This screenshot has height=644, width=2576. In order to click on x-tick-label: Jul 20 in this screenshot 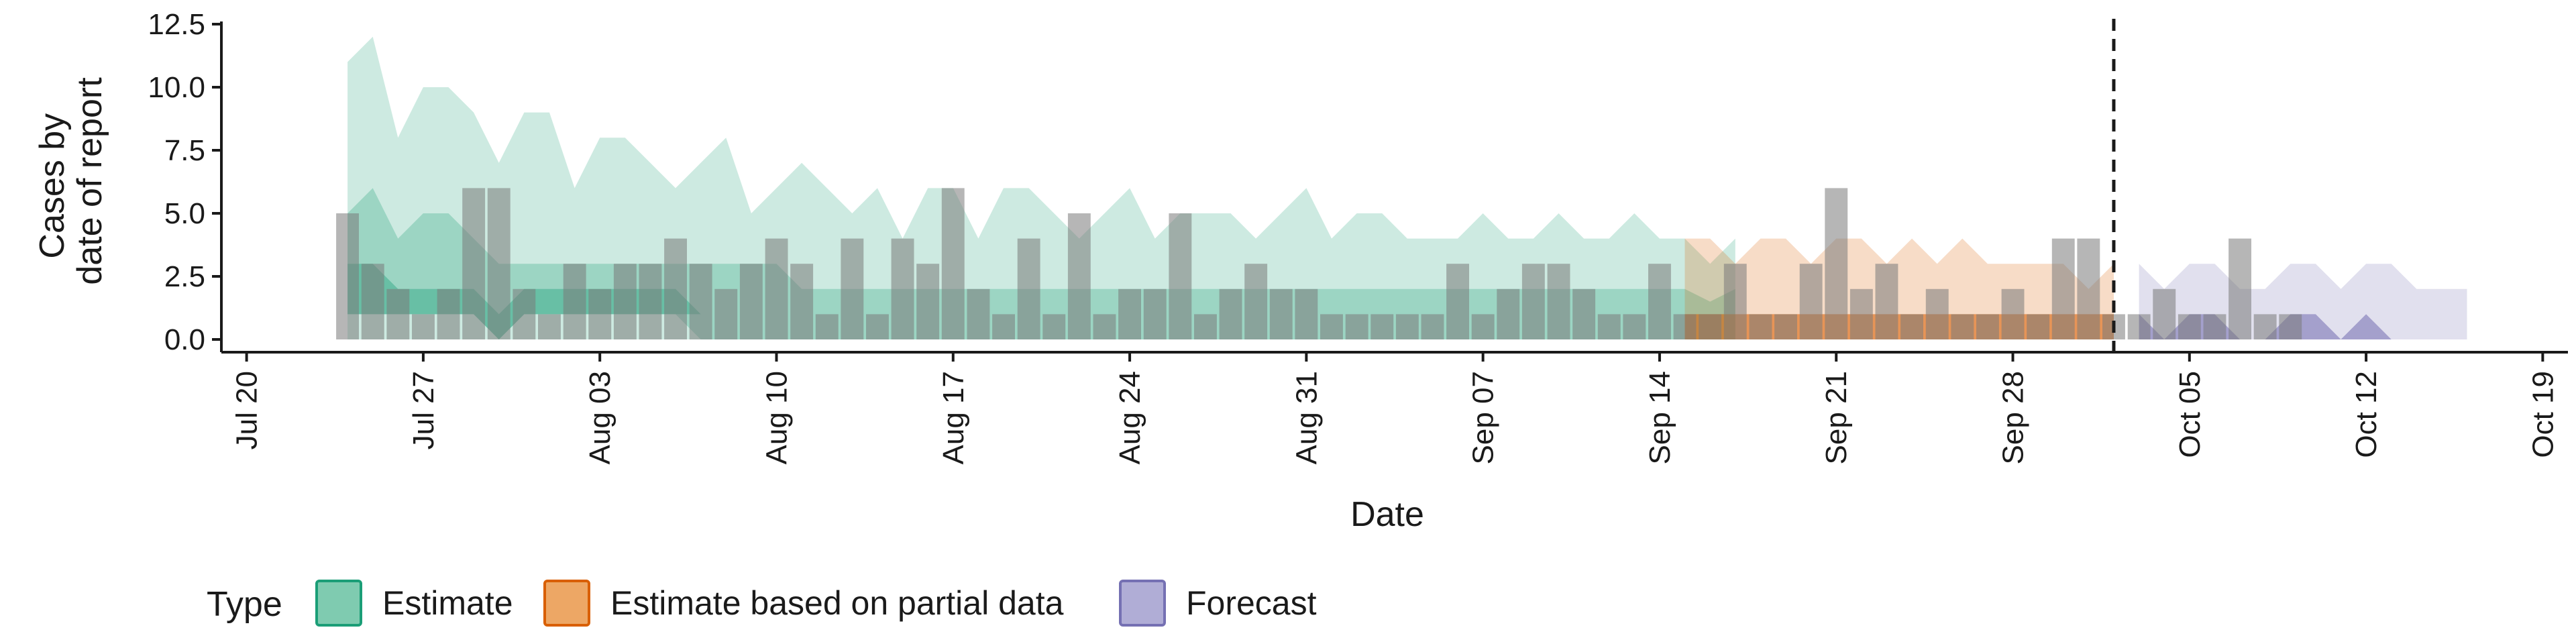, I will do `click(247, 410)`.